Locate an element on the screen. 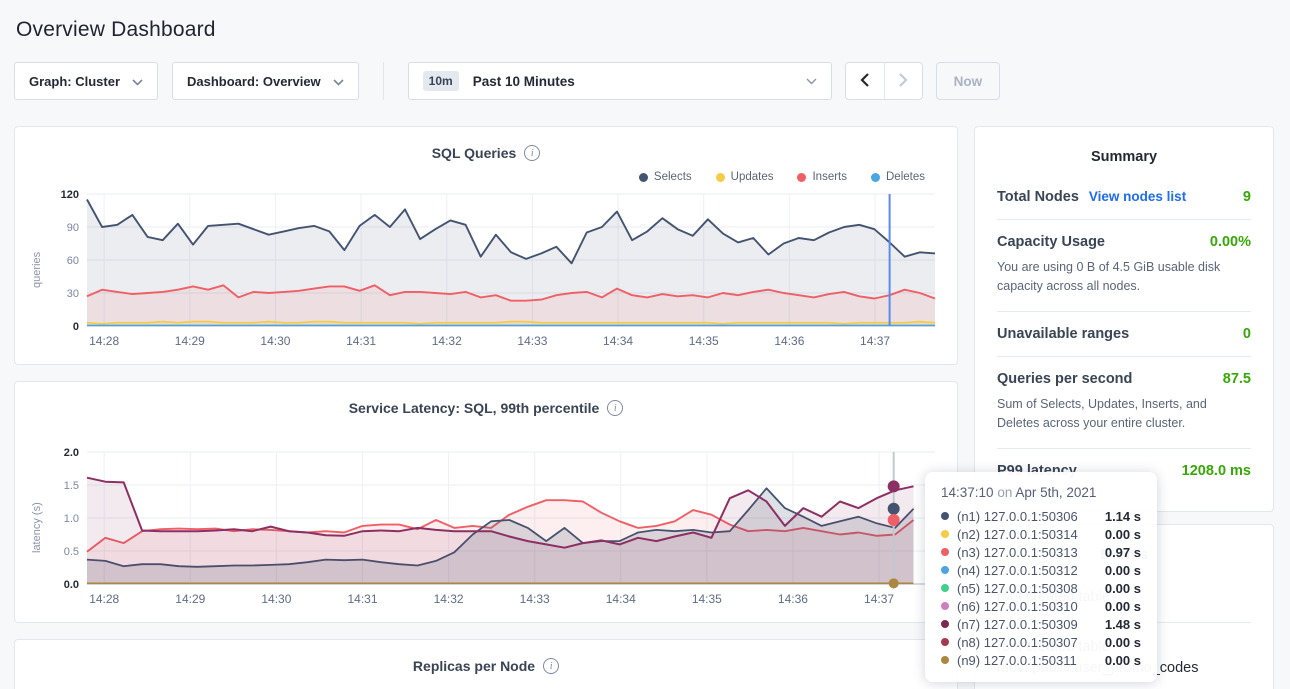 The height and width of the screenshot is (689, 1290). previous-range-button is located at coordinates (865, 81).